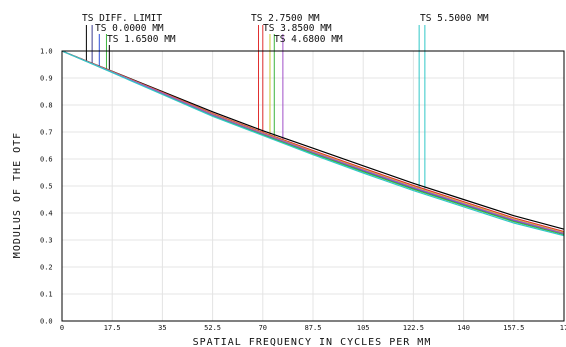 This screenshot has width=566, height=347. Describe the element at coordinates (297, 28) in the screenshot. I see `series-label: TS 3.8500 MM` at that location.